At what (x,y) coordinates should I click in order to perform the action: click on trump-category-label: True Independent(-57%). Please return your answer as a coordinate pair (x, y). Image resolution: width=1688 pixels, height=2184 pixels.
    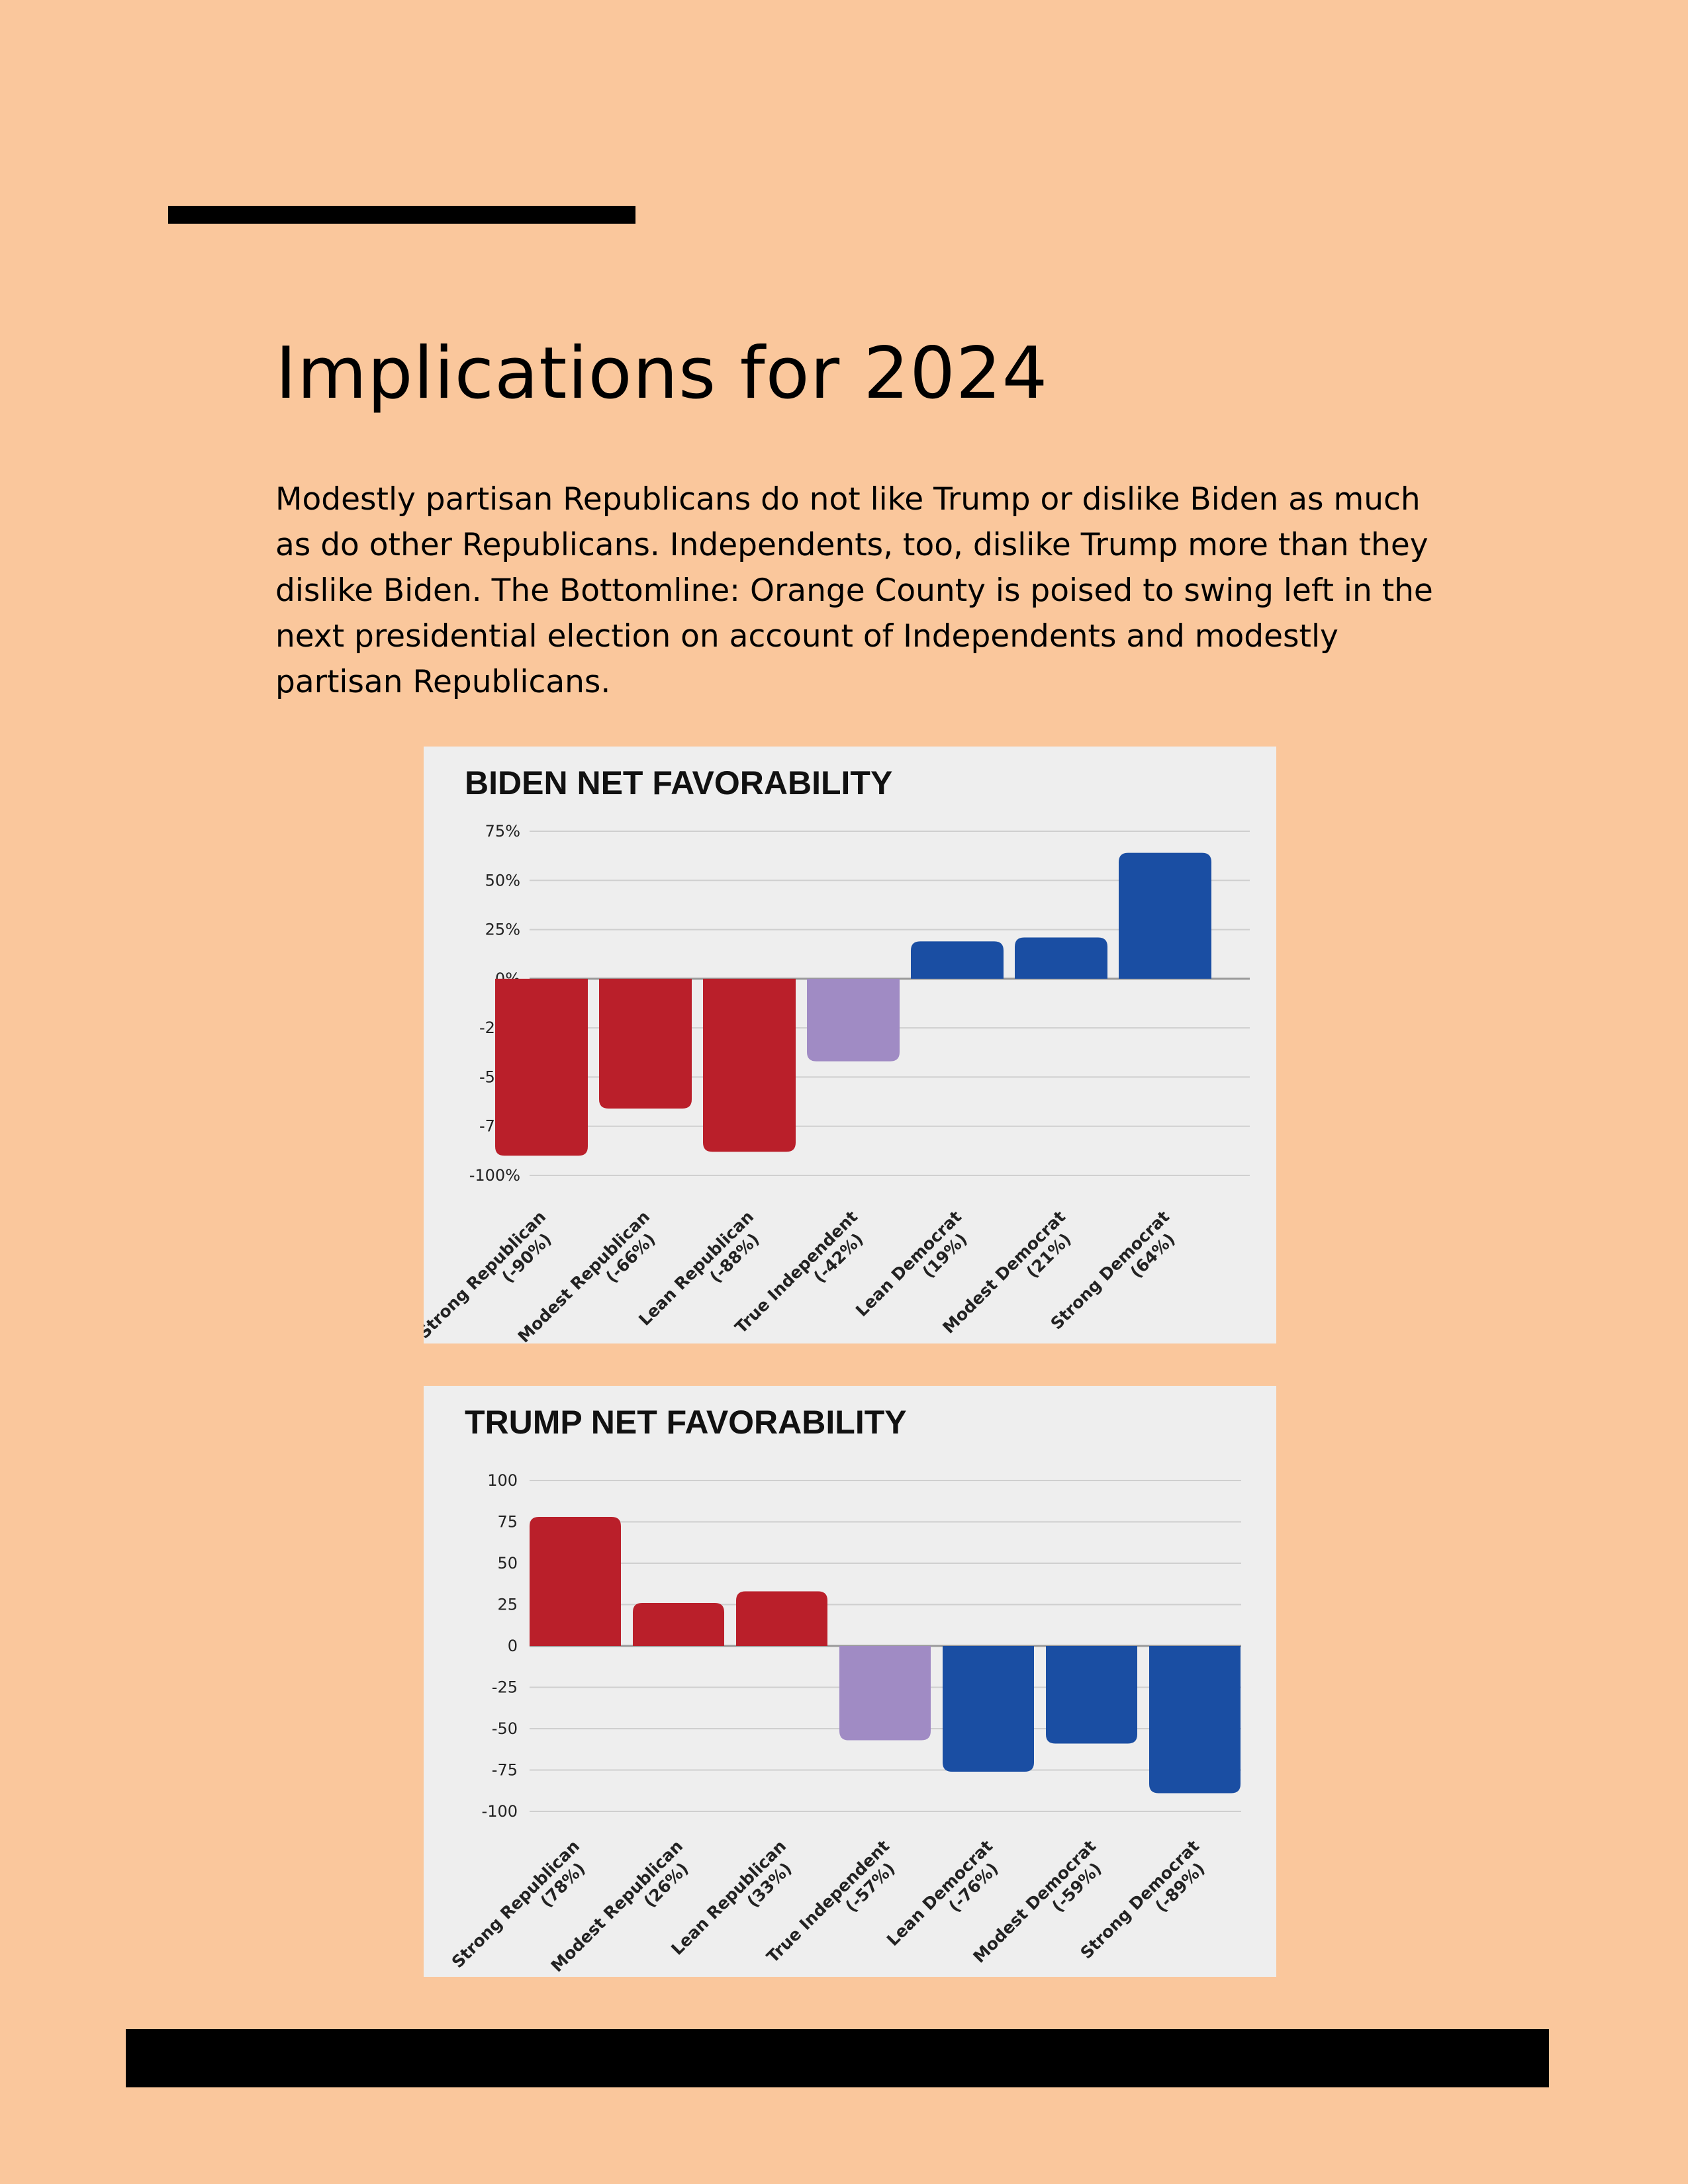
    Looking at the image, I should click on (830, 1902).